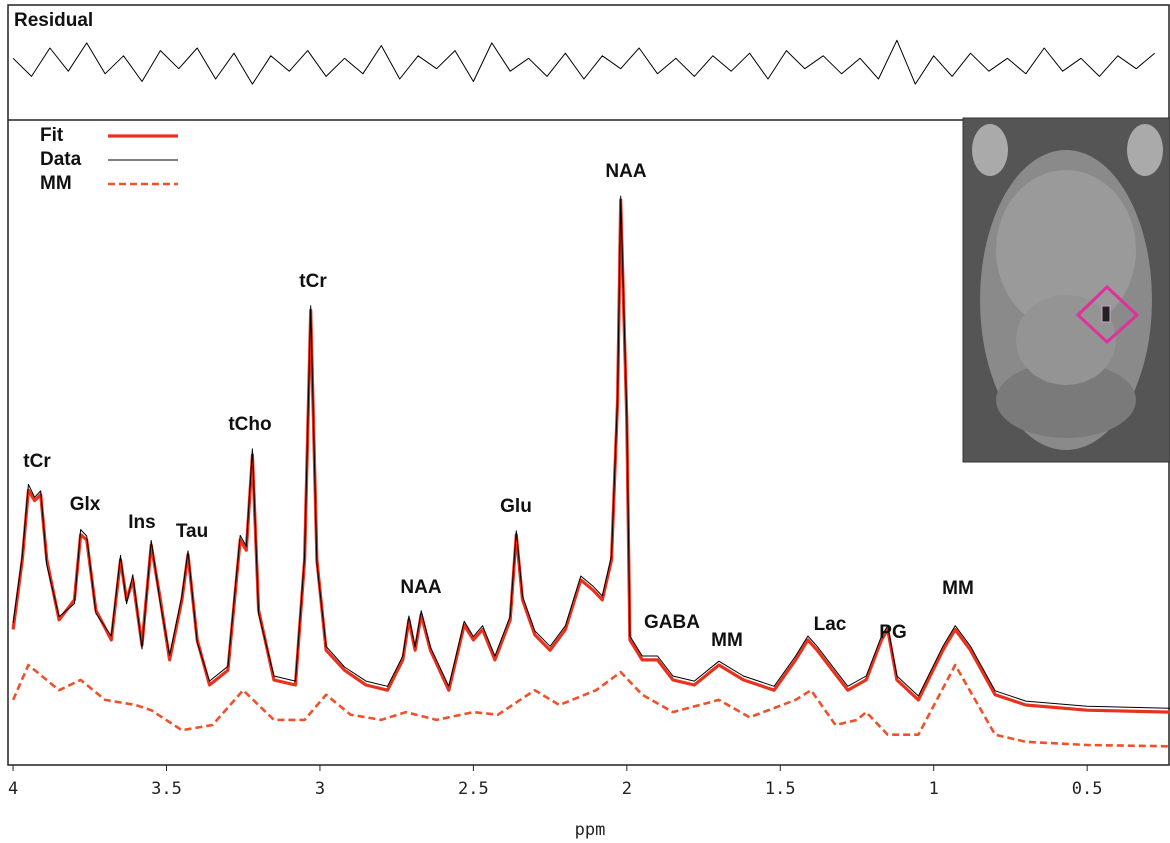 This screenshot has height=843, width=1170. What do you see at coordinates (61, 159) in the screenshot?
I see `legend-label: Data` at bounding box center [61, 159].